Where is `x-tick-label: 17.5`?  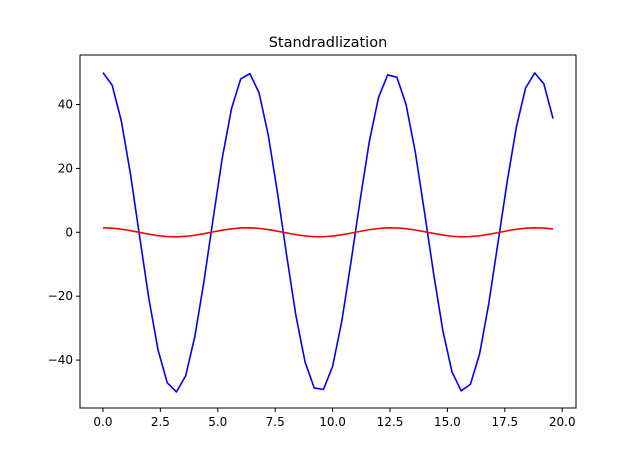 x-tick-label: 17.5 is located at coordinates (504, 422).